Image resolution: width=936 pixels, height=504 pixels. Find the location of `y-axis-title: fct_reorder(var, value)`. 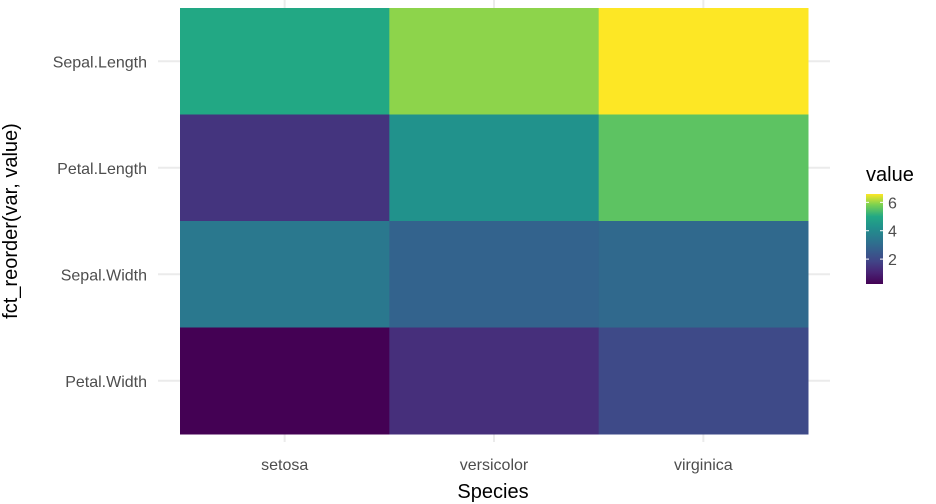

y-axis-title: fct_reorder(var, value) is located at coordinates (11, 221).